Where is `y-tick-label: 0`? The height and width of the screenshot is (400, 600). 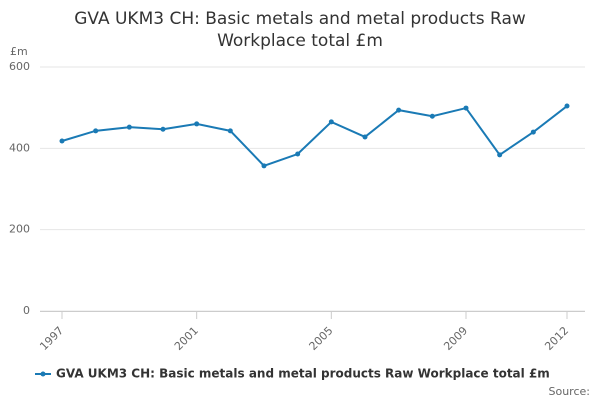 y-tick-label: 0 is located at coordinates (26, 310).